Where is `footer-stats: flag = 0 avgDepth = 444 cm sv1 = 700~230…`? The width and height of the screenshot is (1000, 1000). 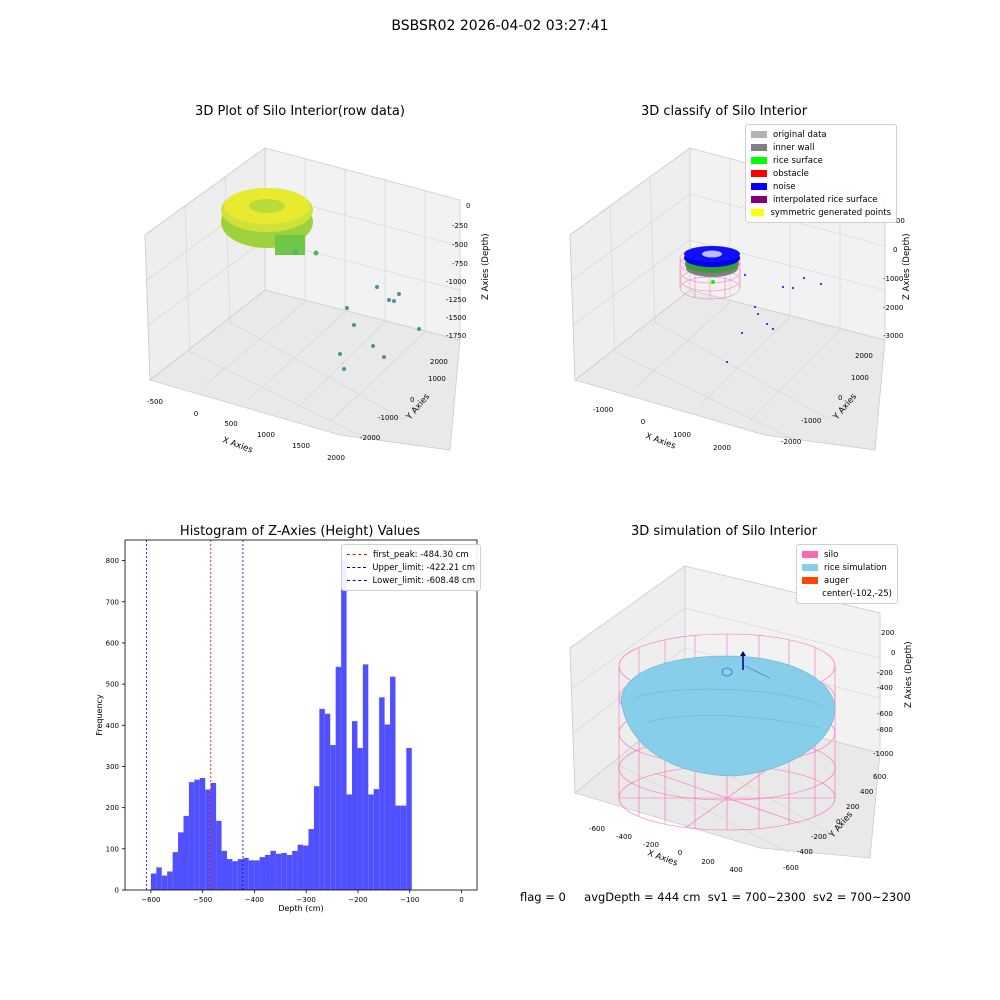
footer-stats: flag = 0 avgDepth = 444 cm sv1 = 700~230… is located at coordinates (715, 897).